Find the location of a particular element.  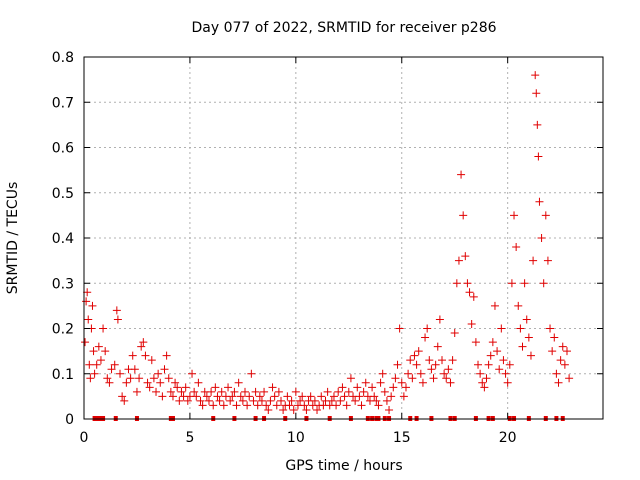

y-tick-label: 0.8 is located at coordinates (63, 58).